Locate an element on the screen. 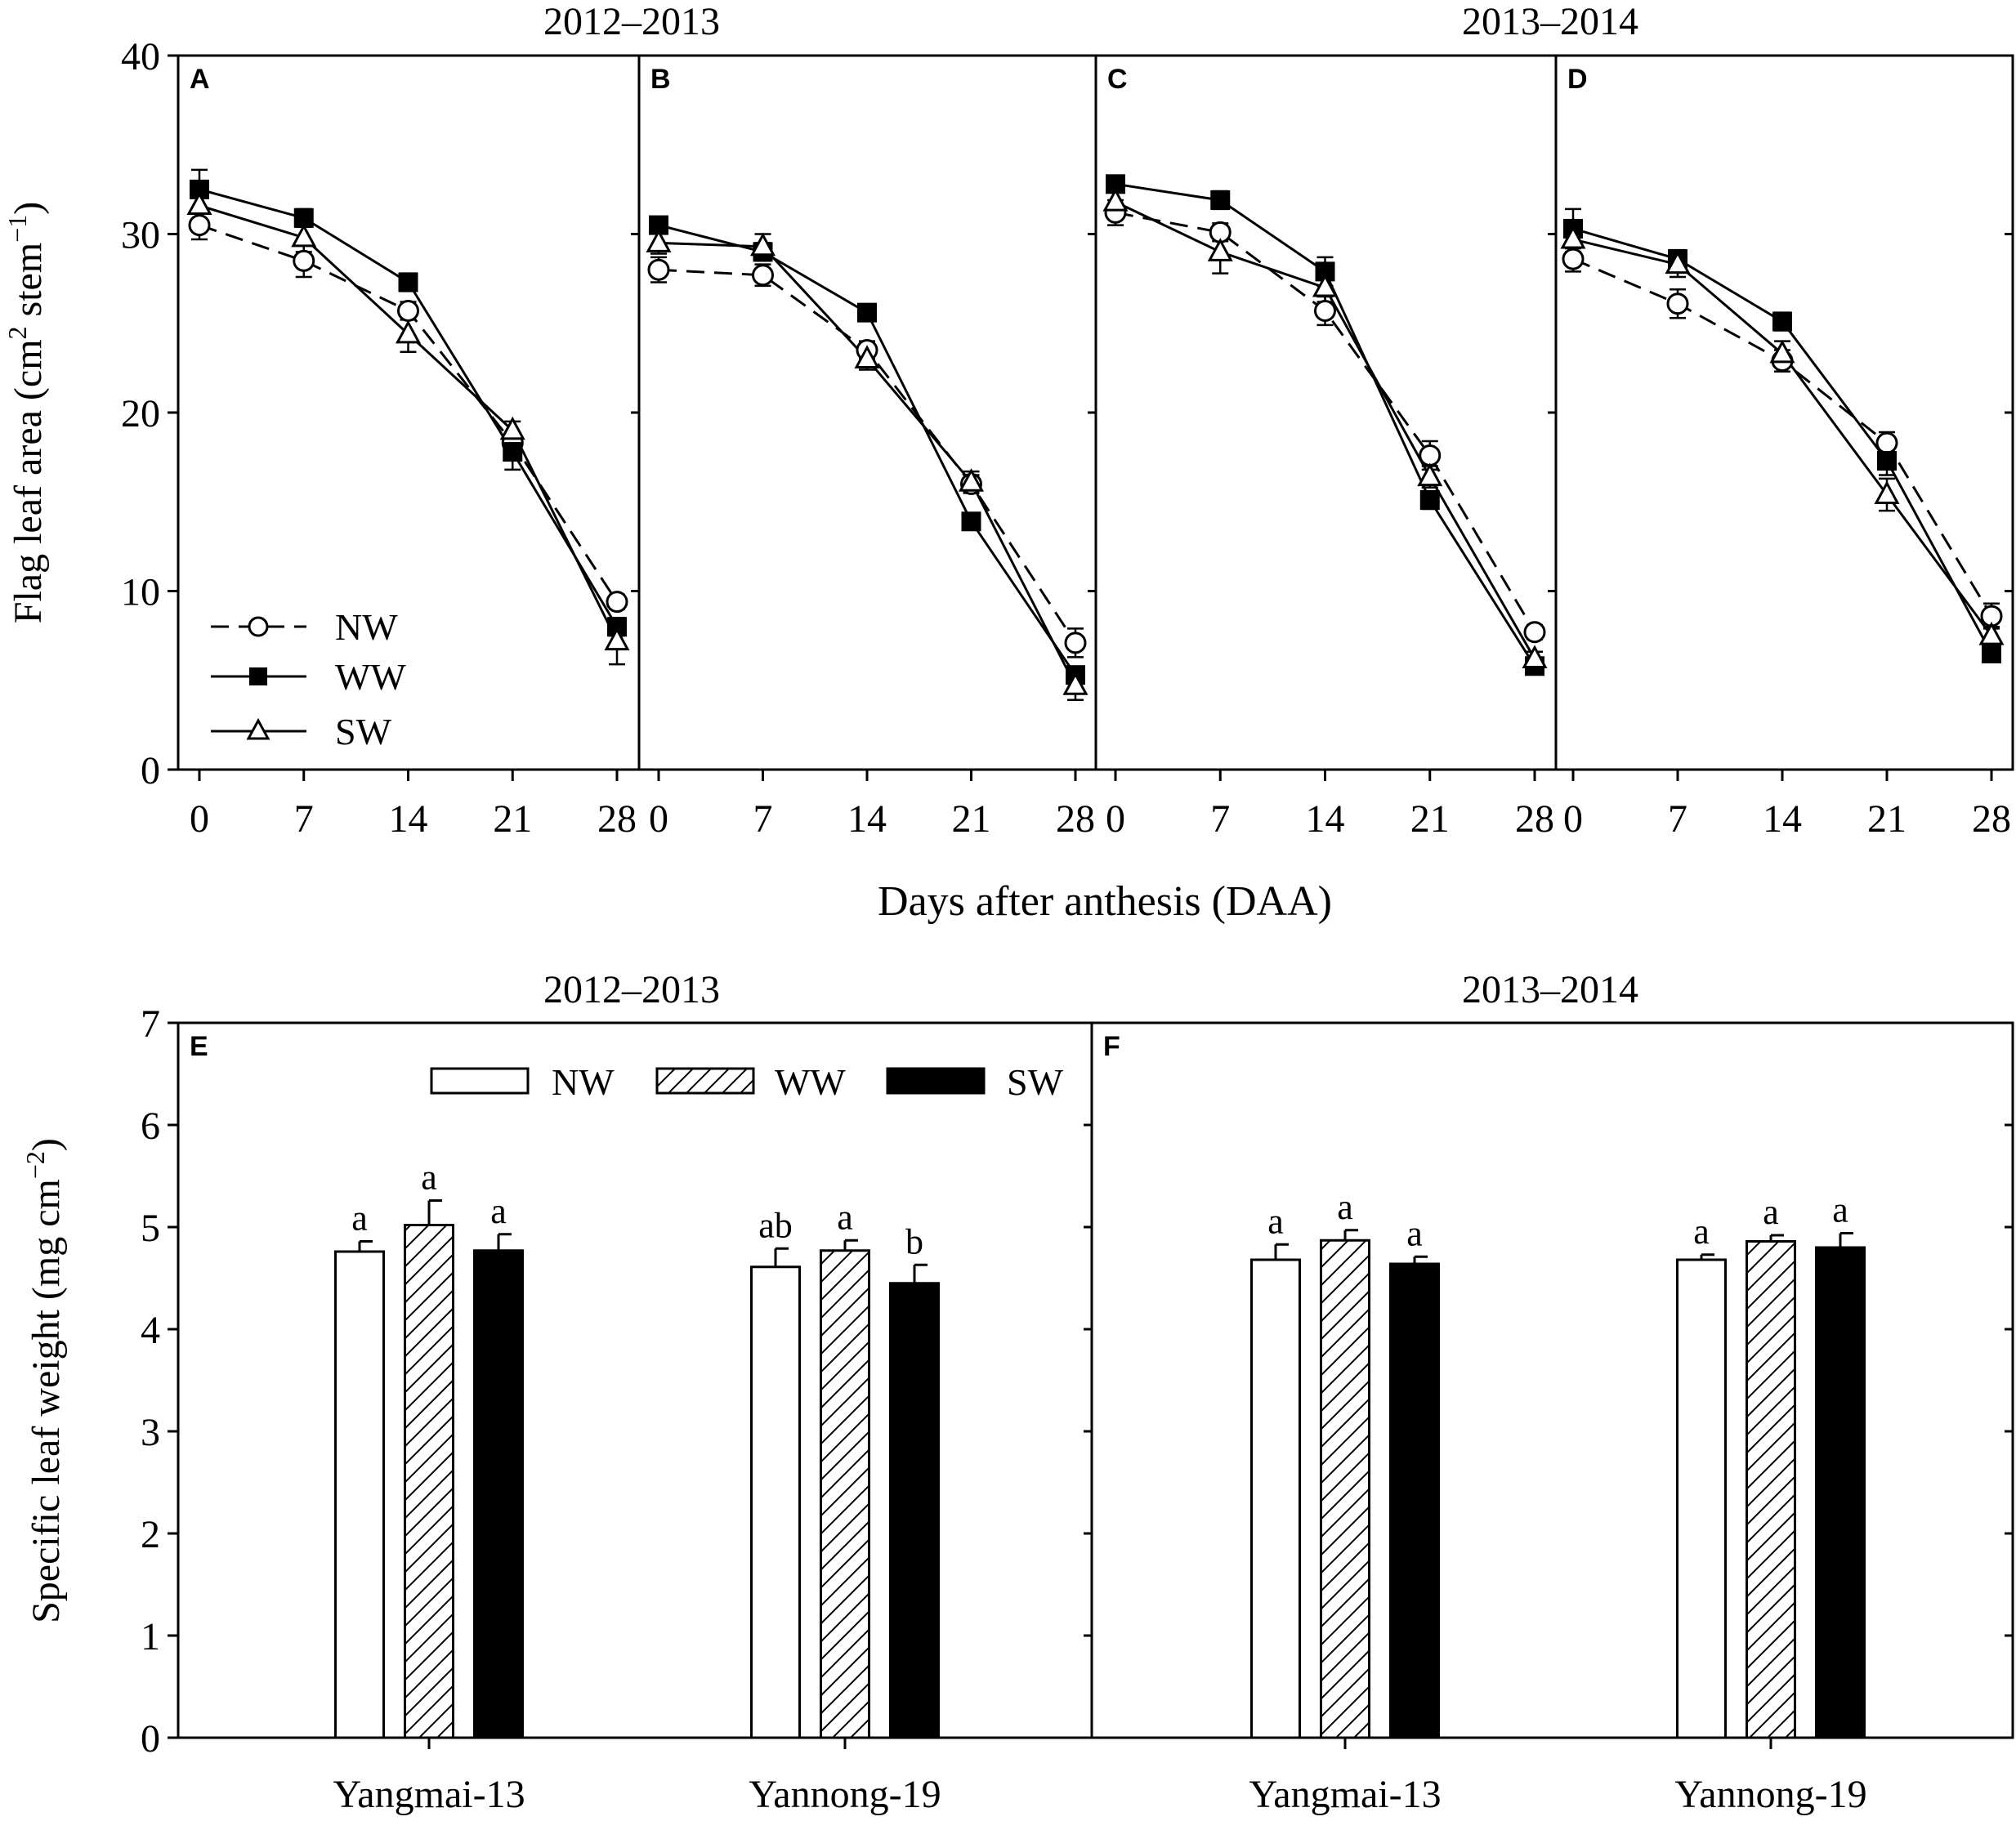 This screenshot has width=2016, height=1830. legend-ww-label: WW is located at coordinates (370, 677).